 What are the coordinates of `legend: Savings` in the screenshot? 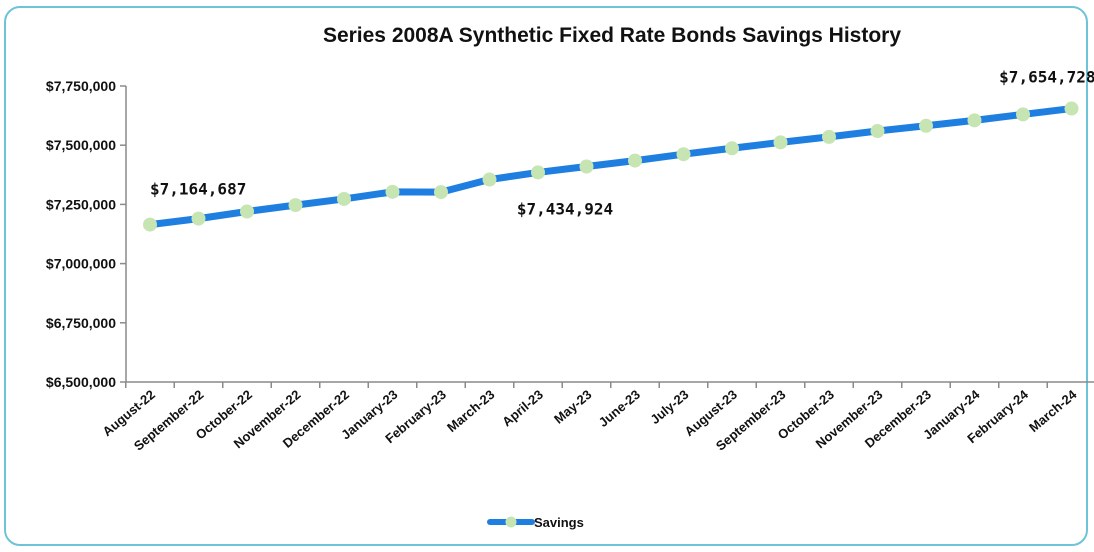 It's located at (535, 522).